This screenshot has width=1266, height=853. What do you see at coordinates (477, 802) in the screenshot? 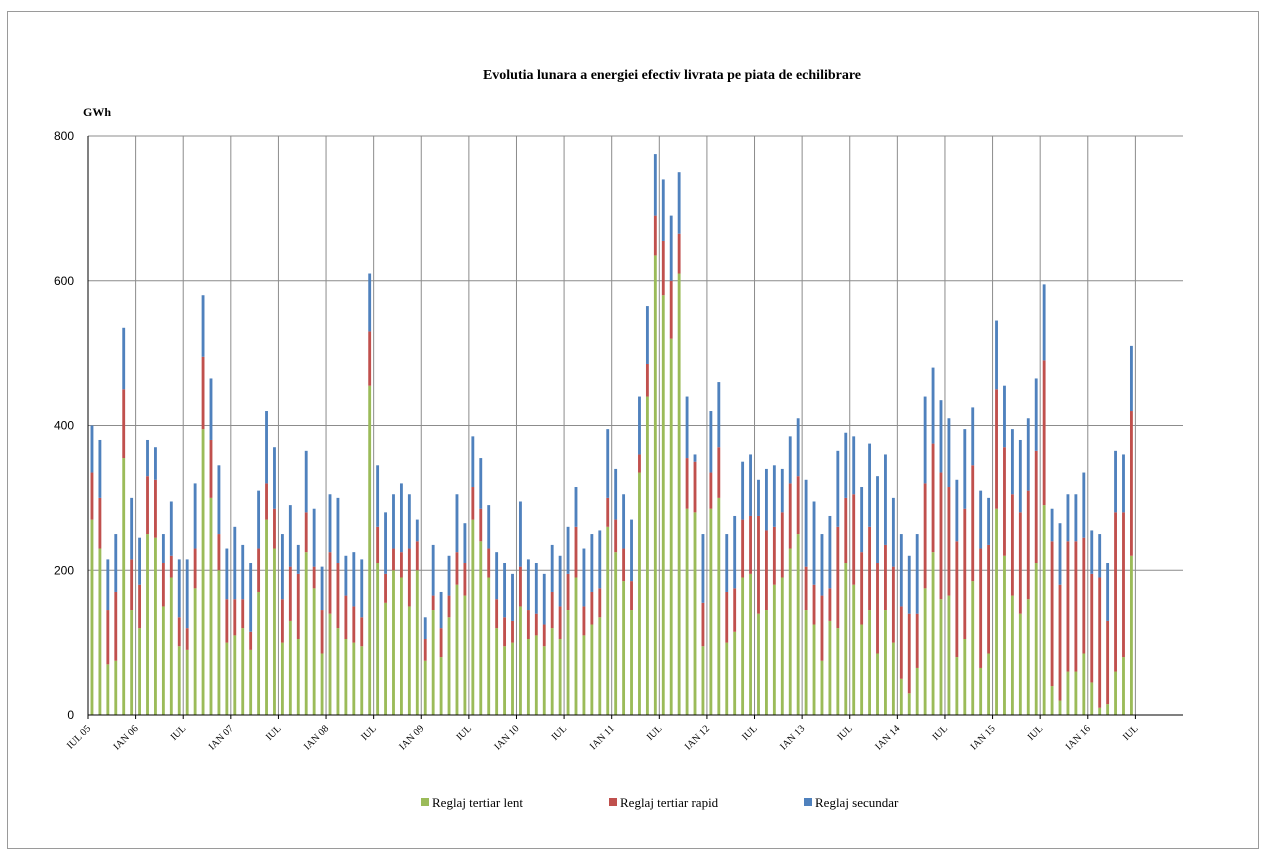
I see `legend-label-tertiar-lent: Reglaj tertiar lent` at bounding box center [477, 802].